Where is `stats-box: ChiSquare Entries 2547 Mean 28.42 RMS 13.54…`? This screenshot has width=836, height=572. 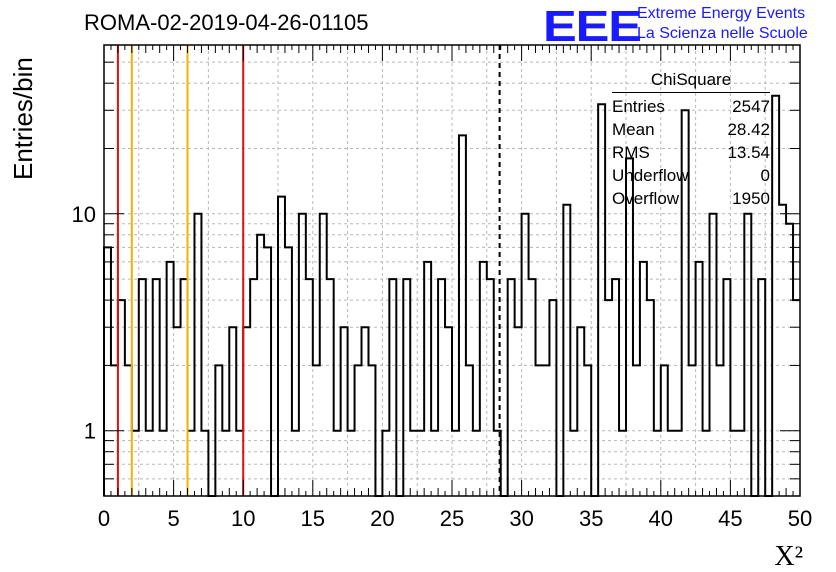
stats-box: ChiSquare Entries 2547 Mean 28.42 RMS 13.54… is located at coordinates (691, 140).